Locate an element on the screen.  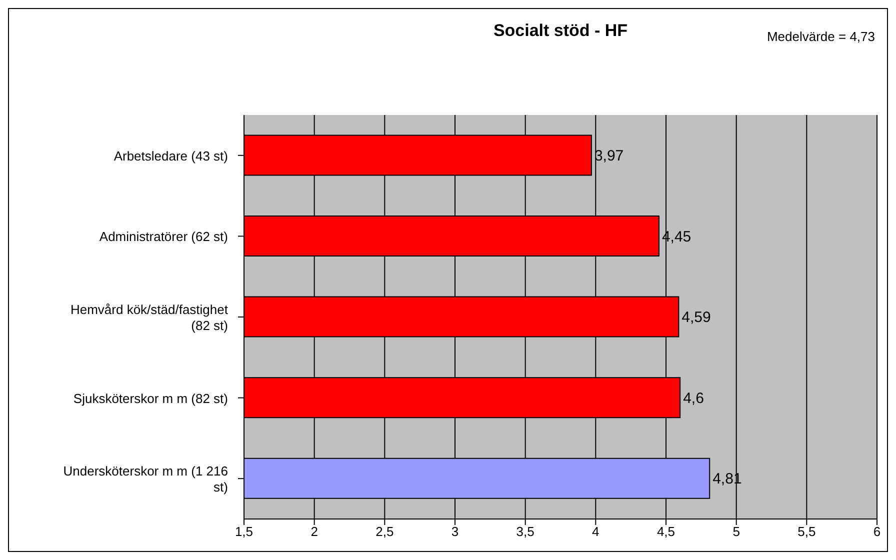
x-tick-label: 3,5 is located at coordinates (525, 532).